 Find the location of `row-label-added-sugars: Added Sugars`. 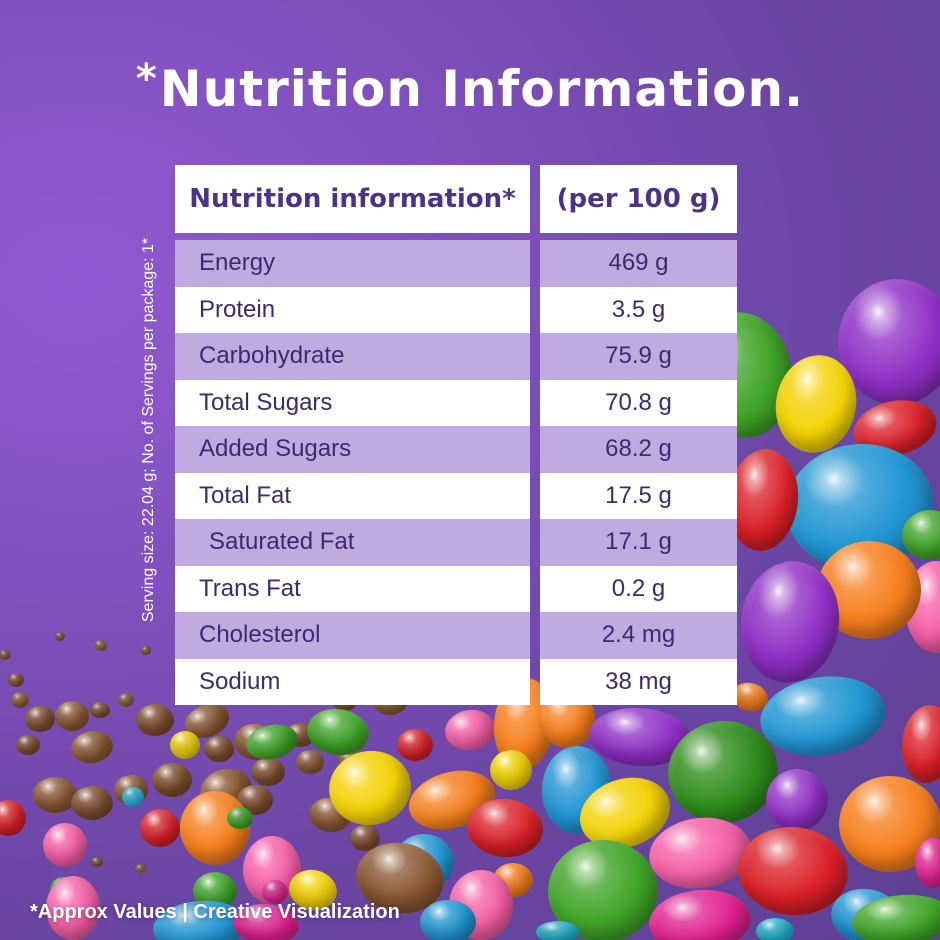

row-label-added-sugars: Added Sugars is located at coordinates (352, 449).